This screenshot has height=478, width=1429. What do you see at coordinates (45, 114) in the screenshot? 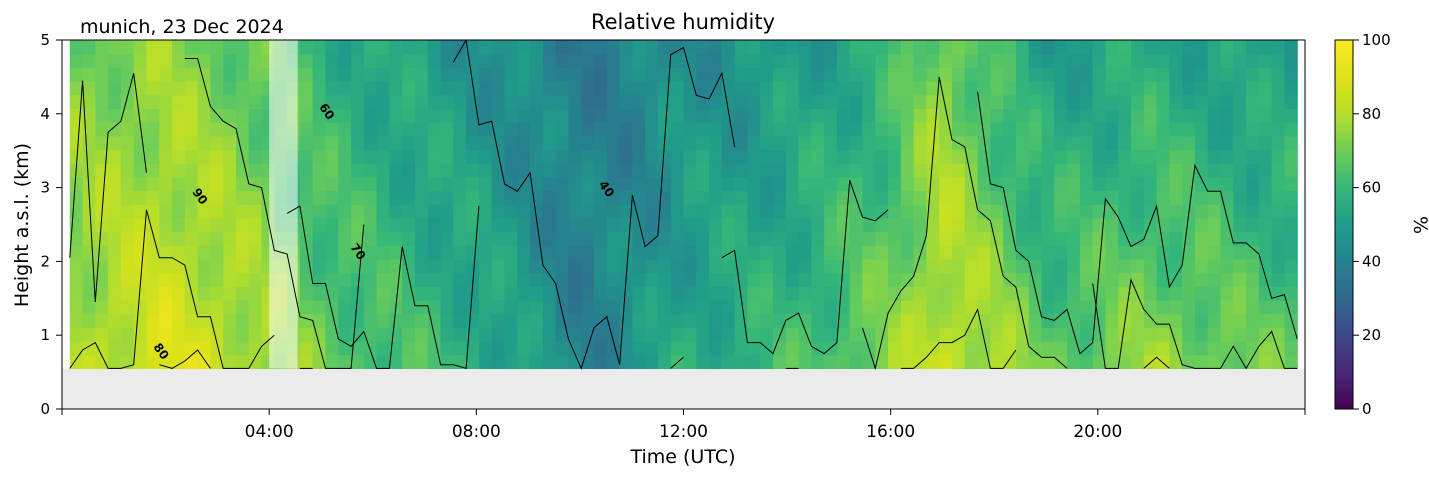
I see `y-tick-label: 4` at bounding box center [45, 114].